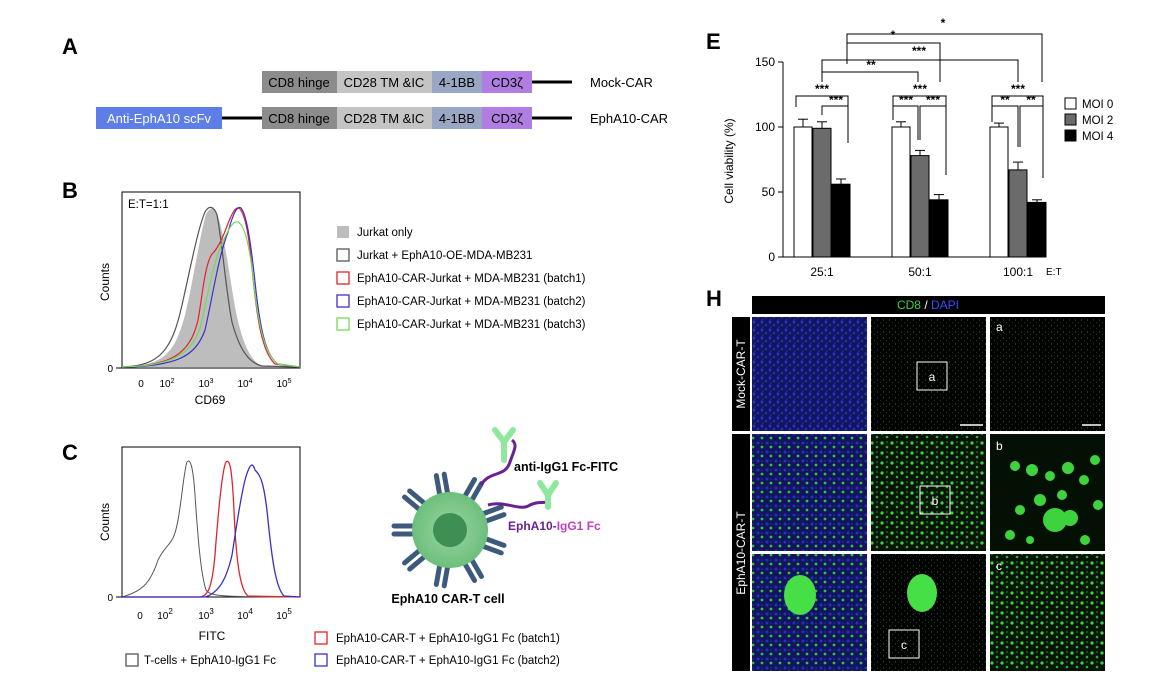  What do you see at coordinates (771, 257) in the screenshot?
I see `e-ytick-label: 0` at bounding box center [771, 257].